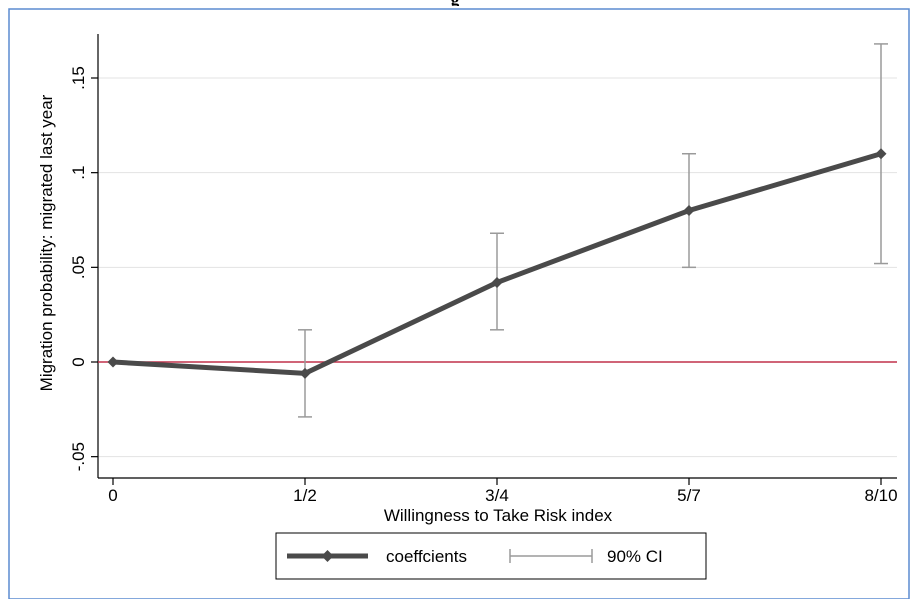 The width and height of the screenshot is (910, 599). Describe the element at coordinates (78, 456) in the screenshot. I see `y-tick-label: -.05` at that location.